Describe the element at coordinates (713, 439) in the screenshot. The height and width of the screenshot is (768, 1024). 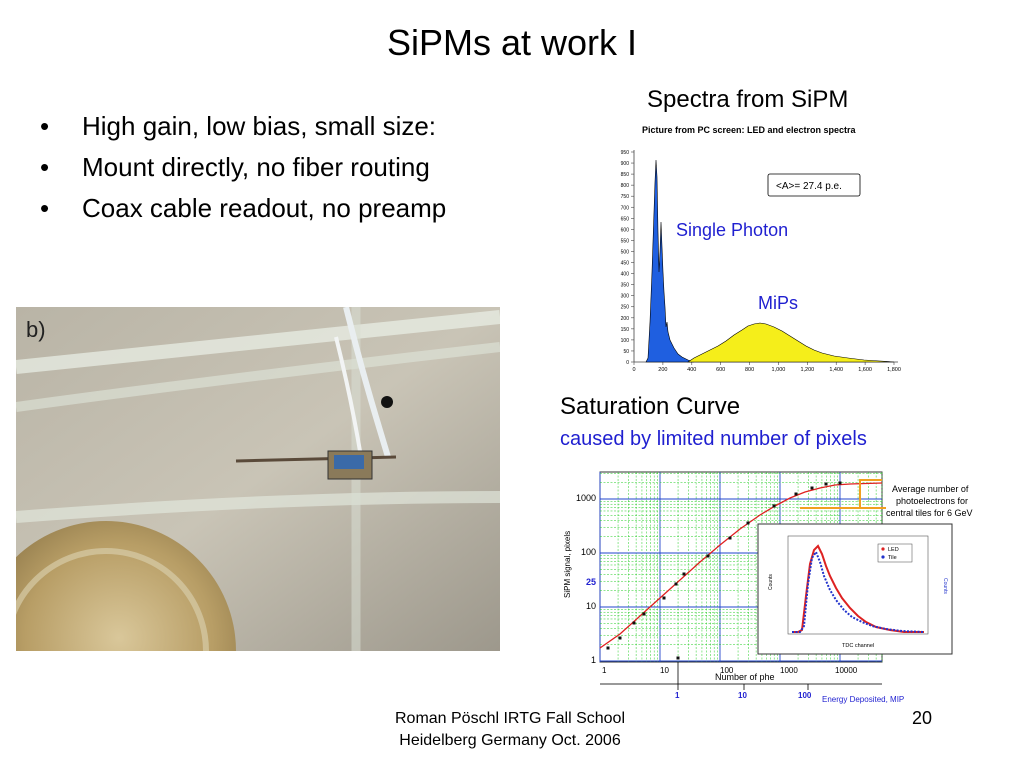
I see `saturation-subtitle: caused by limited number of pixels` at that location.